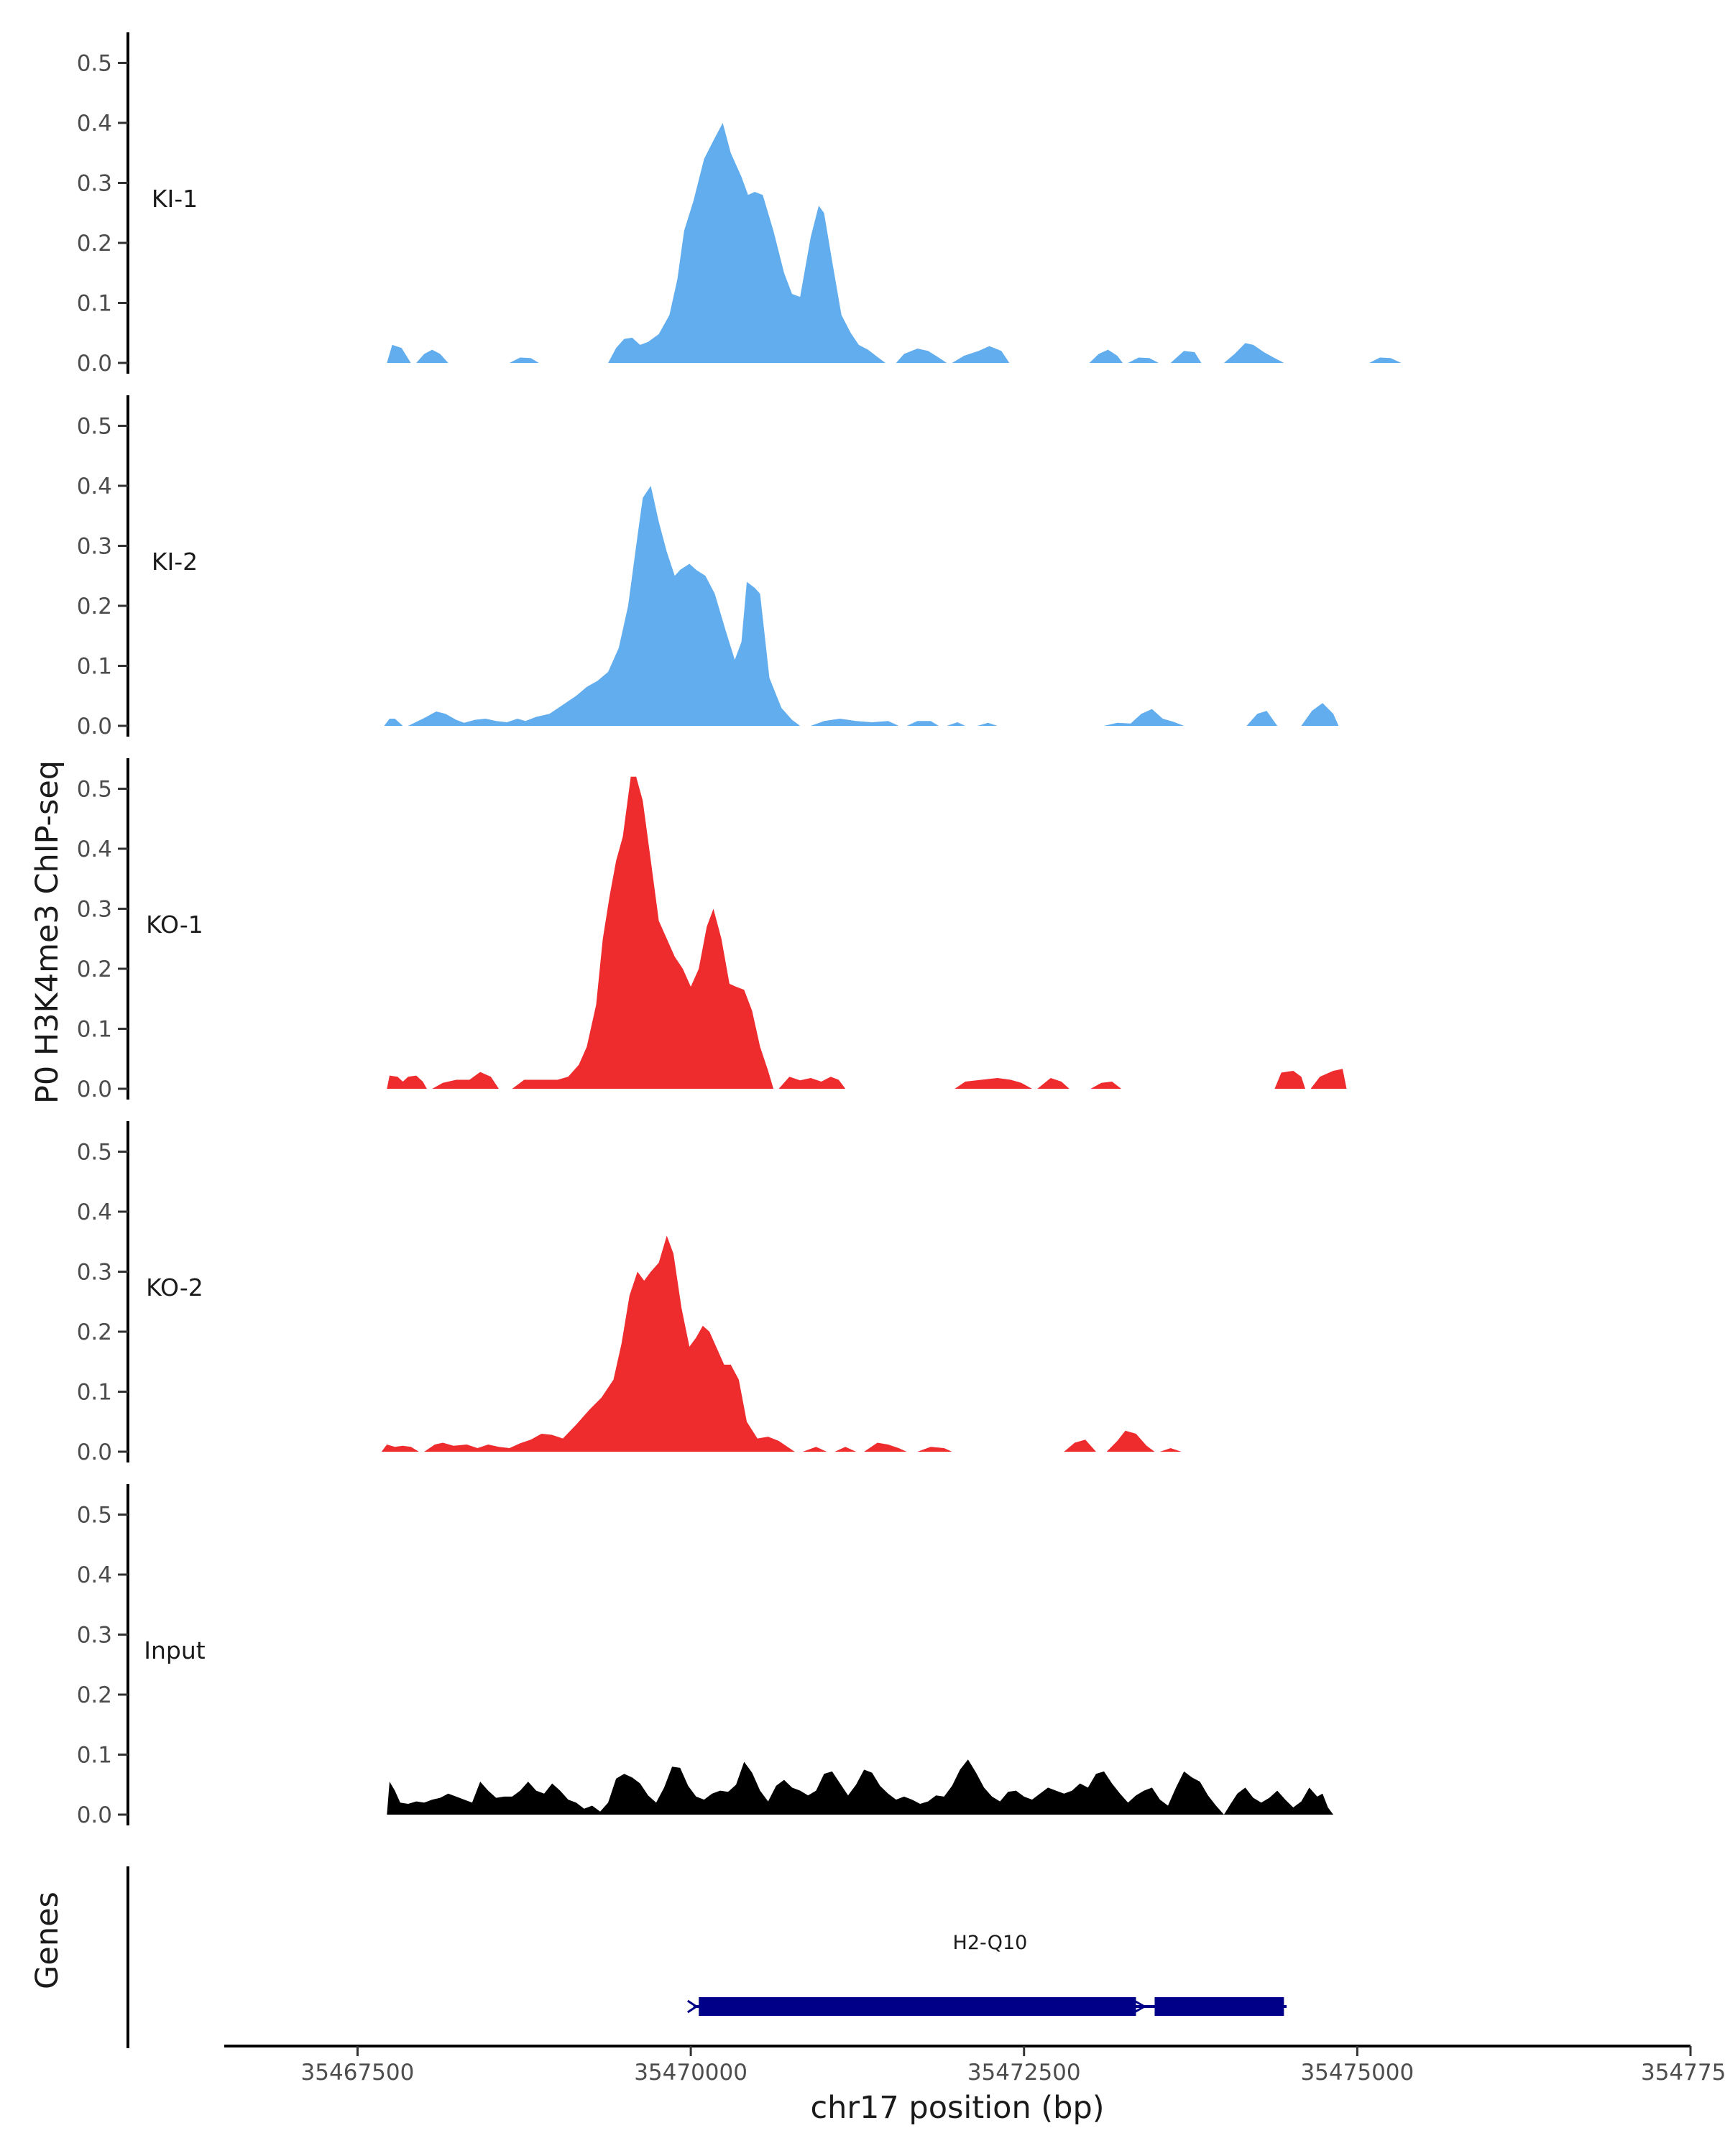 The height and width of the screenshot is (2156, 1725). What do you see at coordinates (47, 932) in the screenshot?
I see `y-axis-title: P0 H3K4me3 ChIP-seq` at bounding box center [47, 932].